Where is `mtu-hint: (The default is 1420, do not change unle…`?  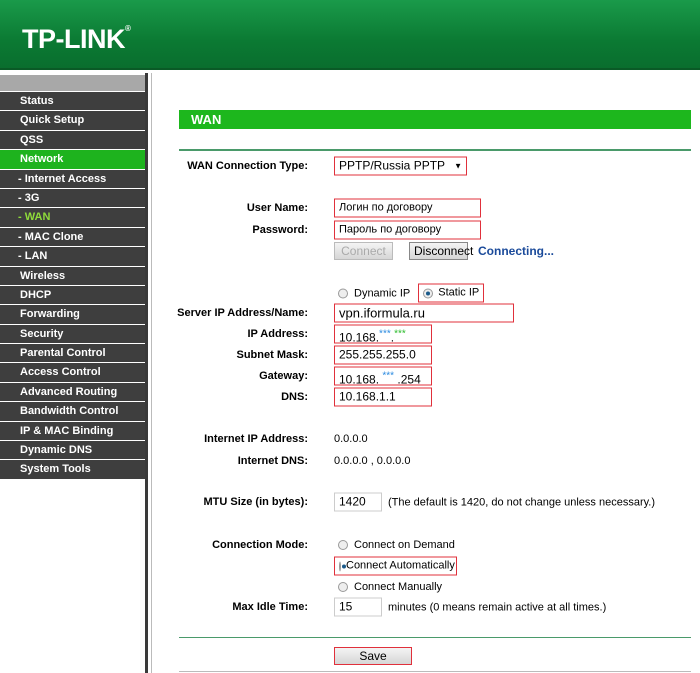 mtu-hint: (The default is 1420, do not change unle… is located at coordinates (522, 502).